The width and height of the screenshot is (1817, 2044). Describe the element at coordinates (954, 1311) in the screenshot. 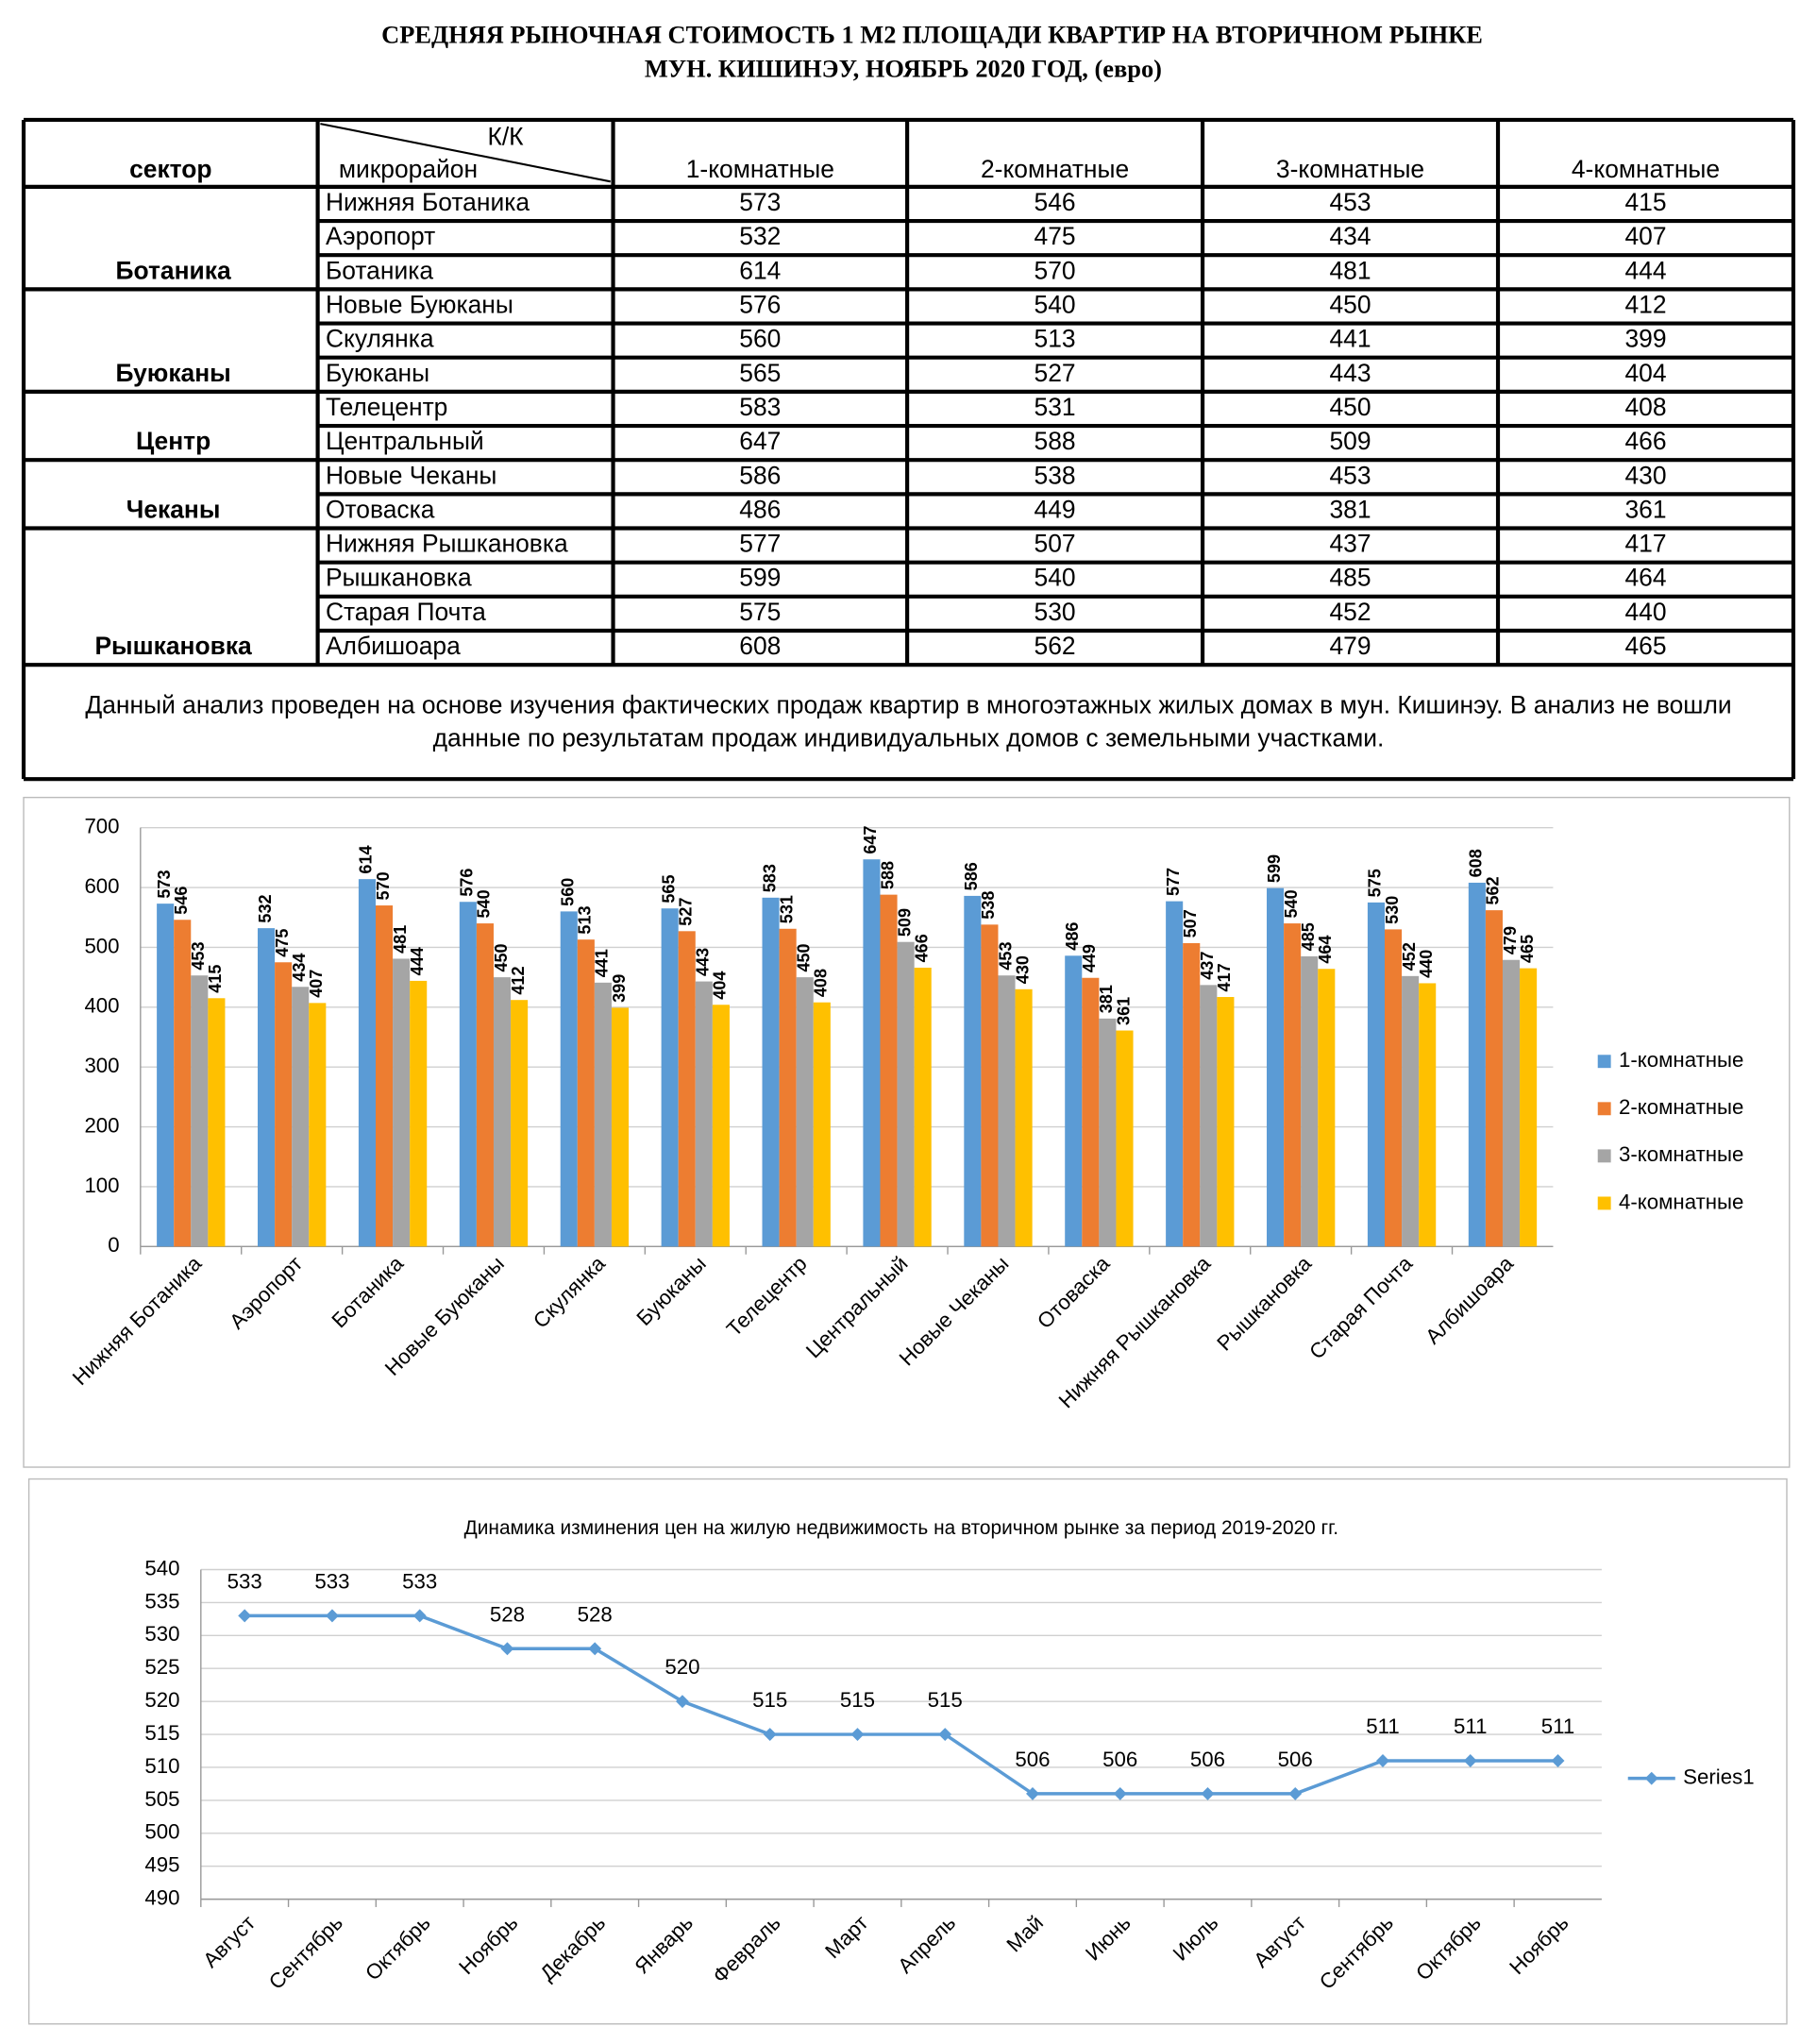

I see `x-tick-label: Новые Чеканы` at that location.